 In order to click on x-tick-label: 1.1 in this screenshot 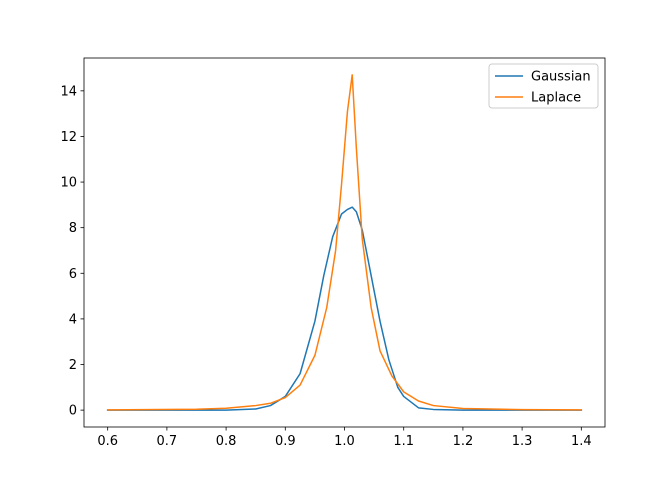, I will do `click(403, 441)`.